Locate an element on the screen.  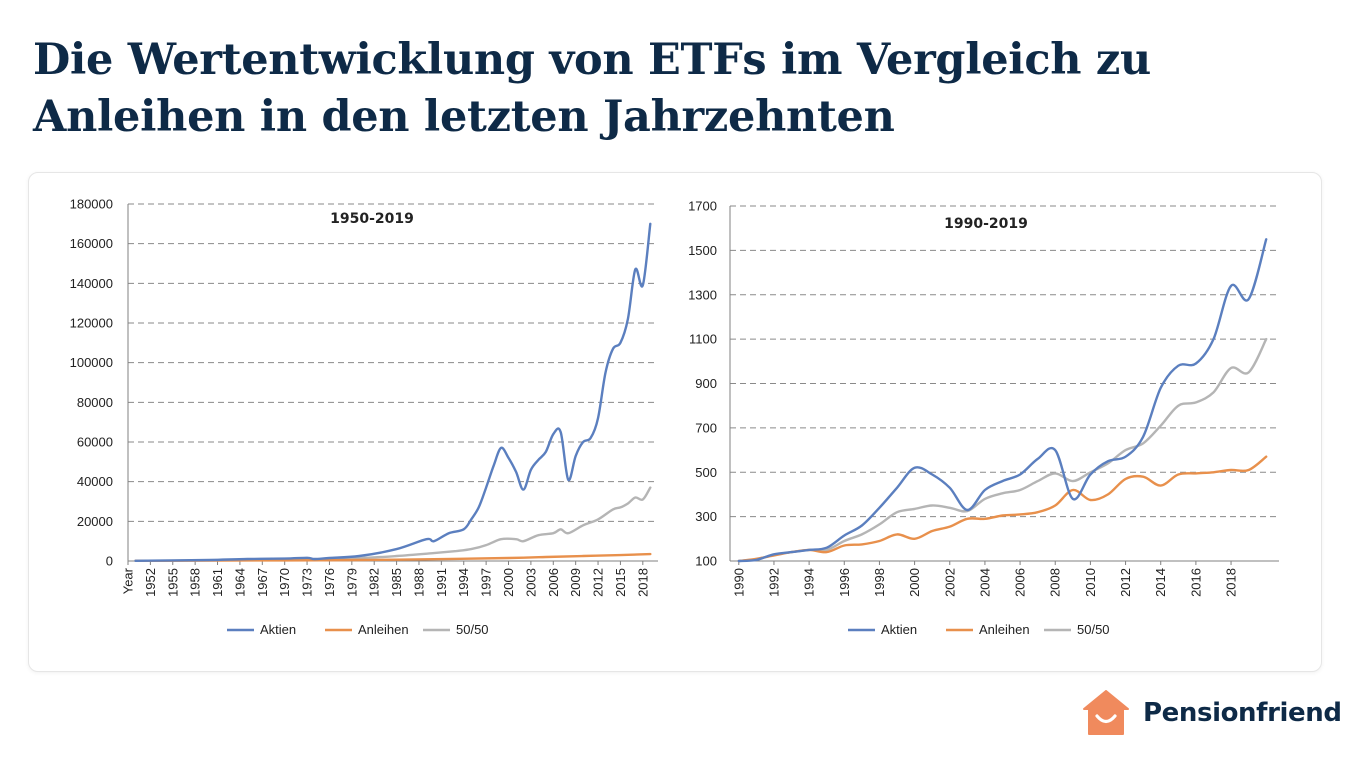
x-tick-label: 2002 is located at coordinates (949, 582).